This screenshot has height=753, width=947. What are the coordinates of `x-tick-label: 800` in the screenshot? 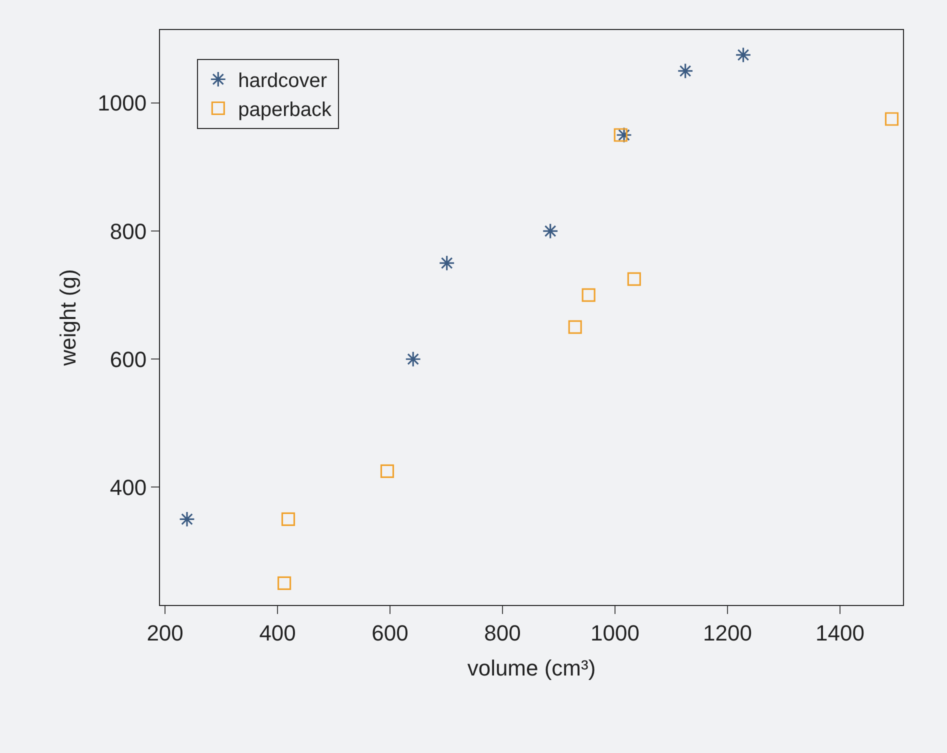 It's located at (502, 633).